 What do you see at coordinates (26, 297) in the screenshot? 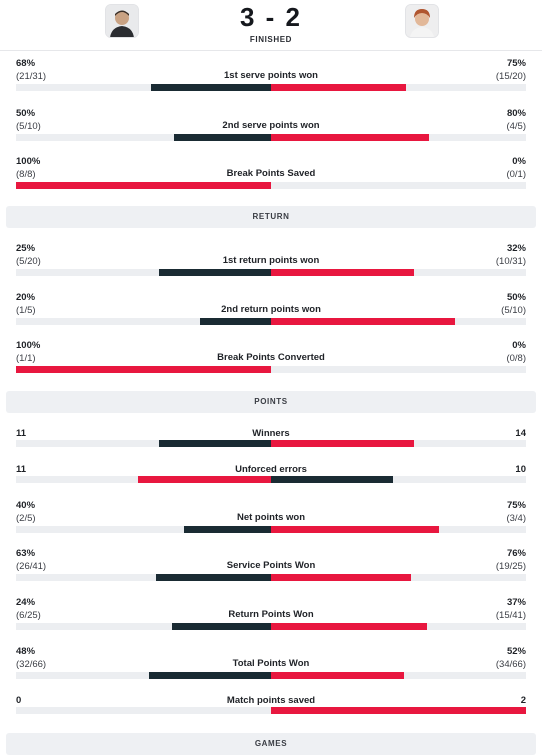
I see `left-value: 20%` at bounding box center [26, 297].